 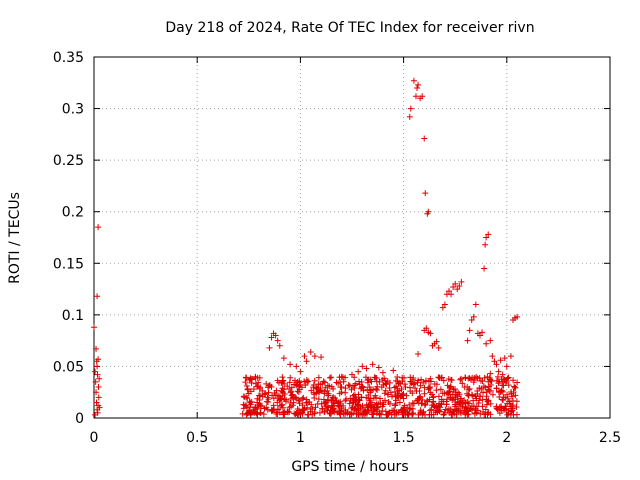 What do you see at coordinates (349, 467) in the screenshot?
I see `x-axis-label: GPS time / hours` at bounding box center [349, 467].